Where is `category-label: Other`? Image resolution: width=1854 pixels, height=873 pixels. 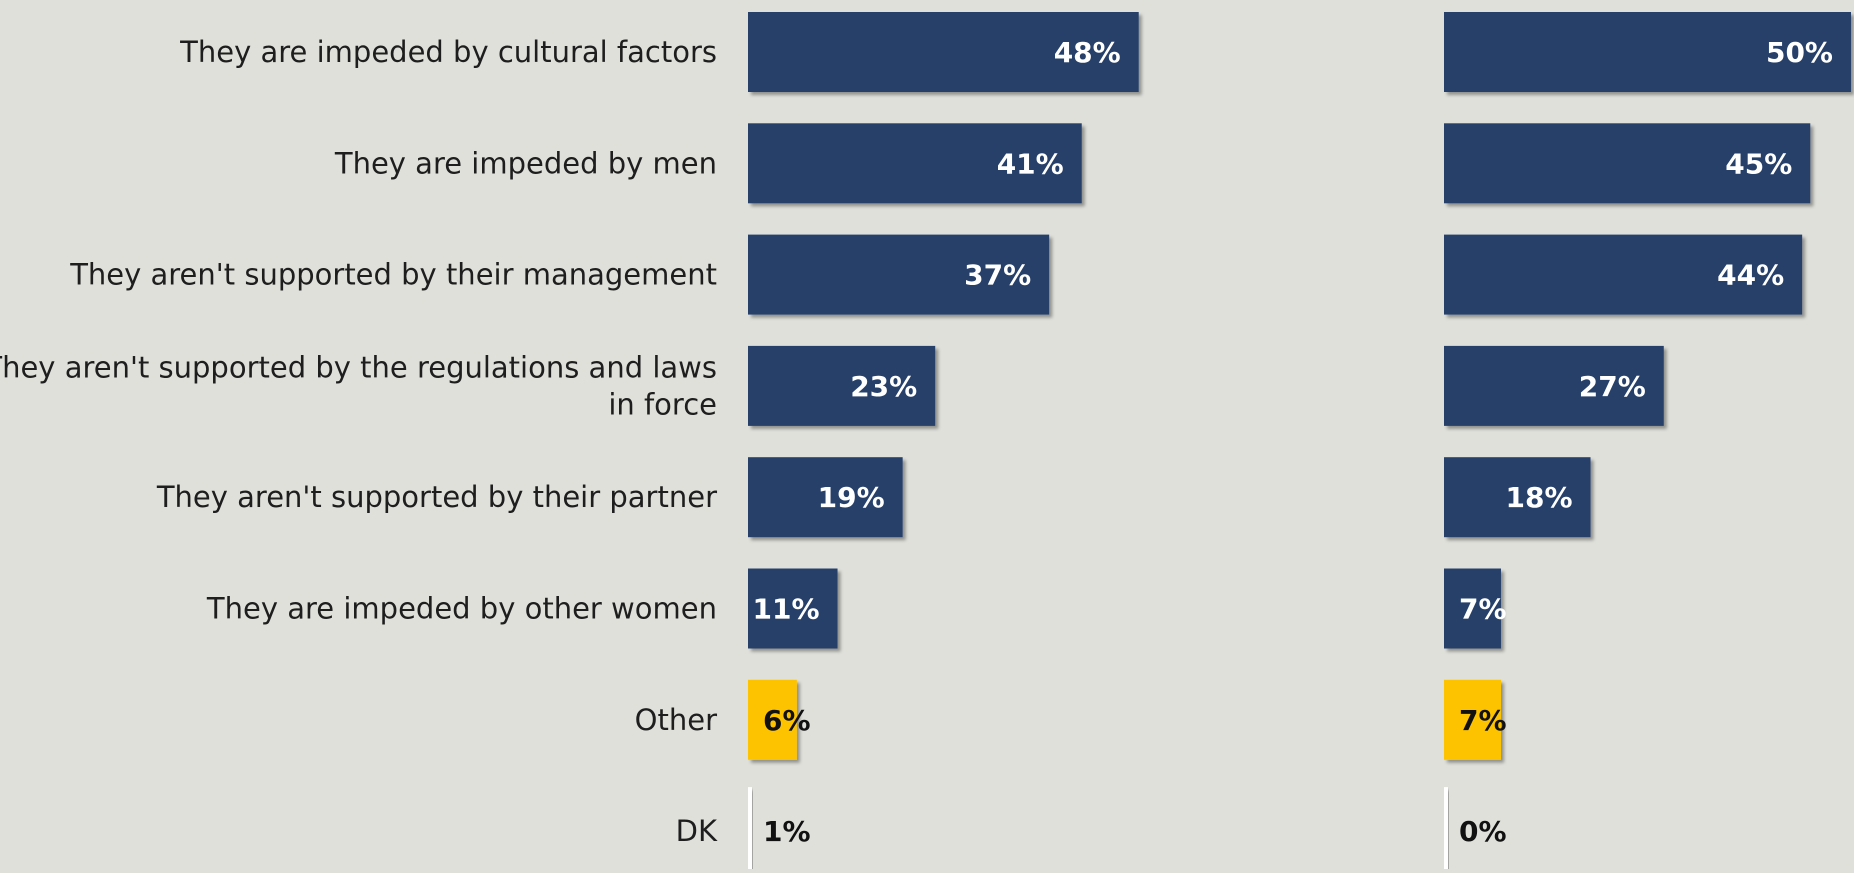
category-label: Other is located at coordinates (676, 720).